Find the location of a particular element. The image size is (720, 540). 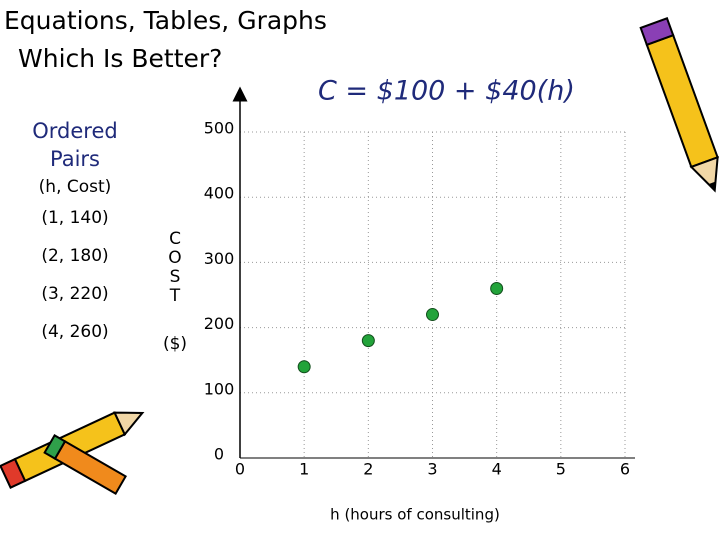

x-tick-label: 3 is located at coordinates (432, 469).